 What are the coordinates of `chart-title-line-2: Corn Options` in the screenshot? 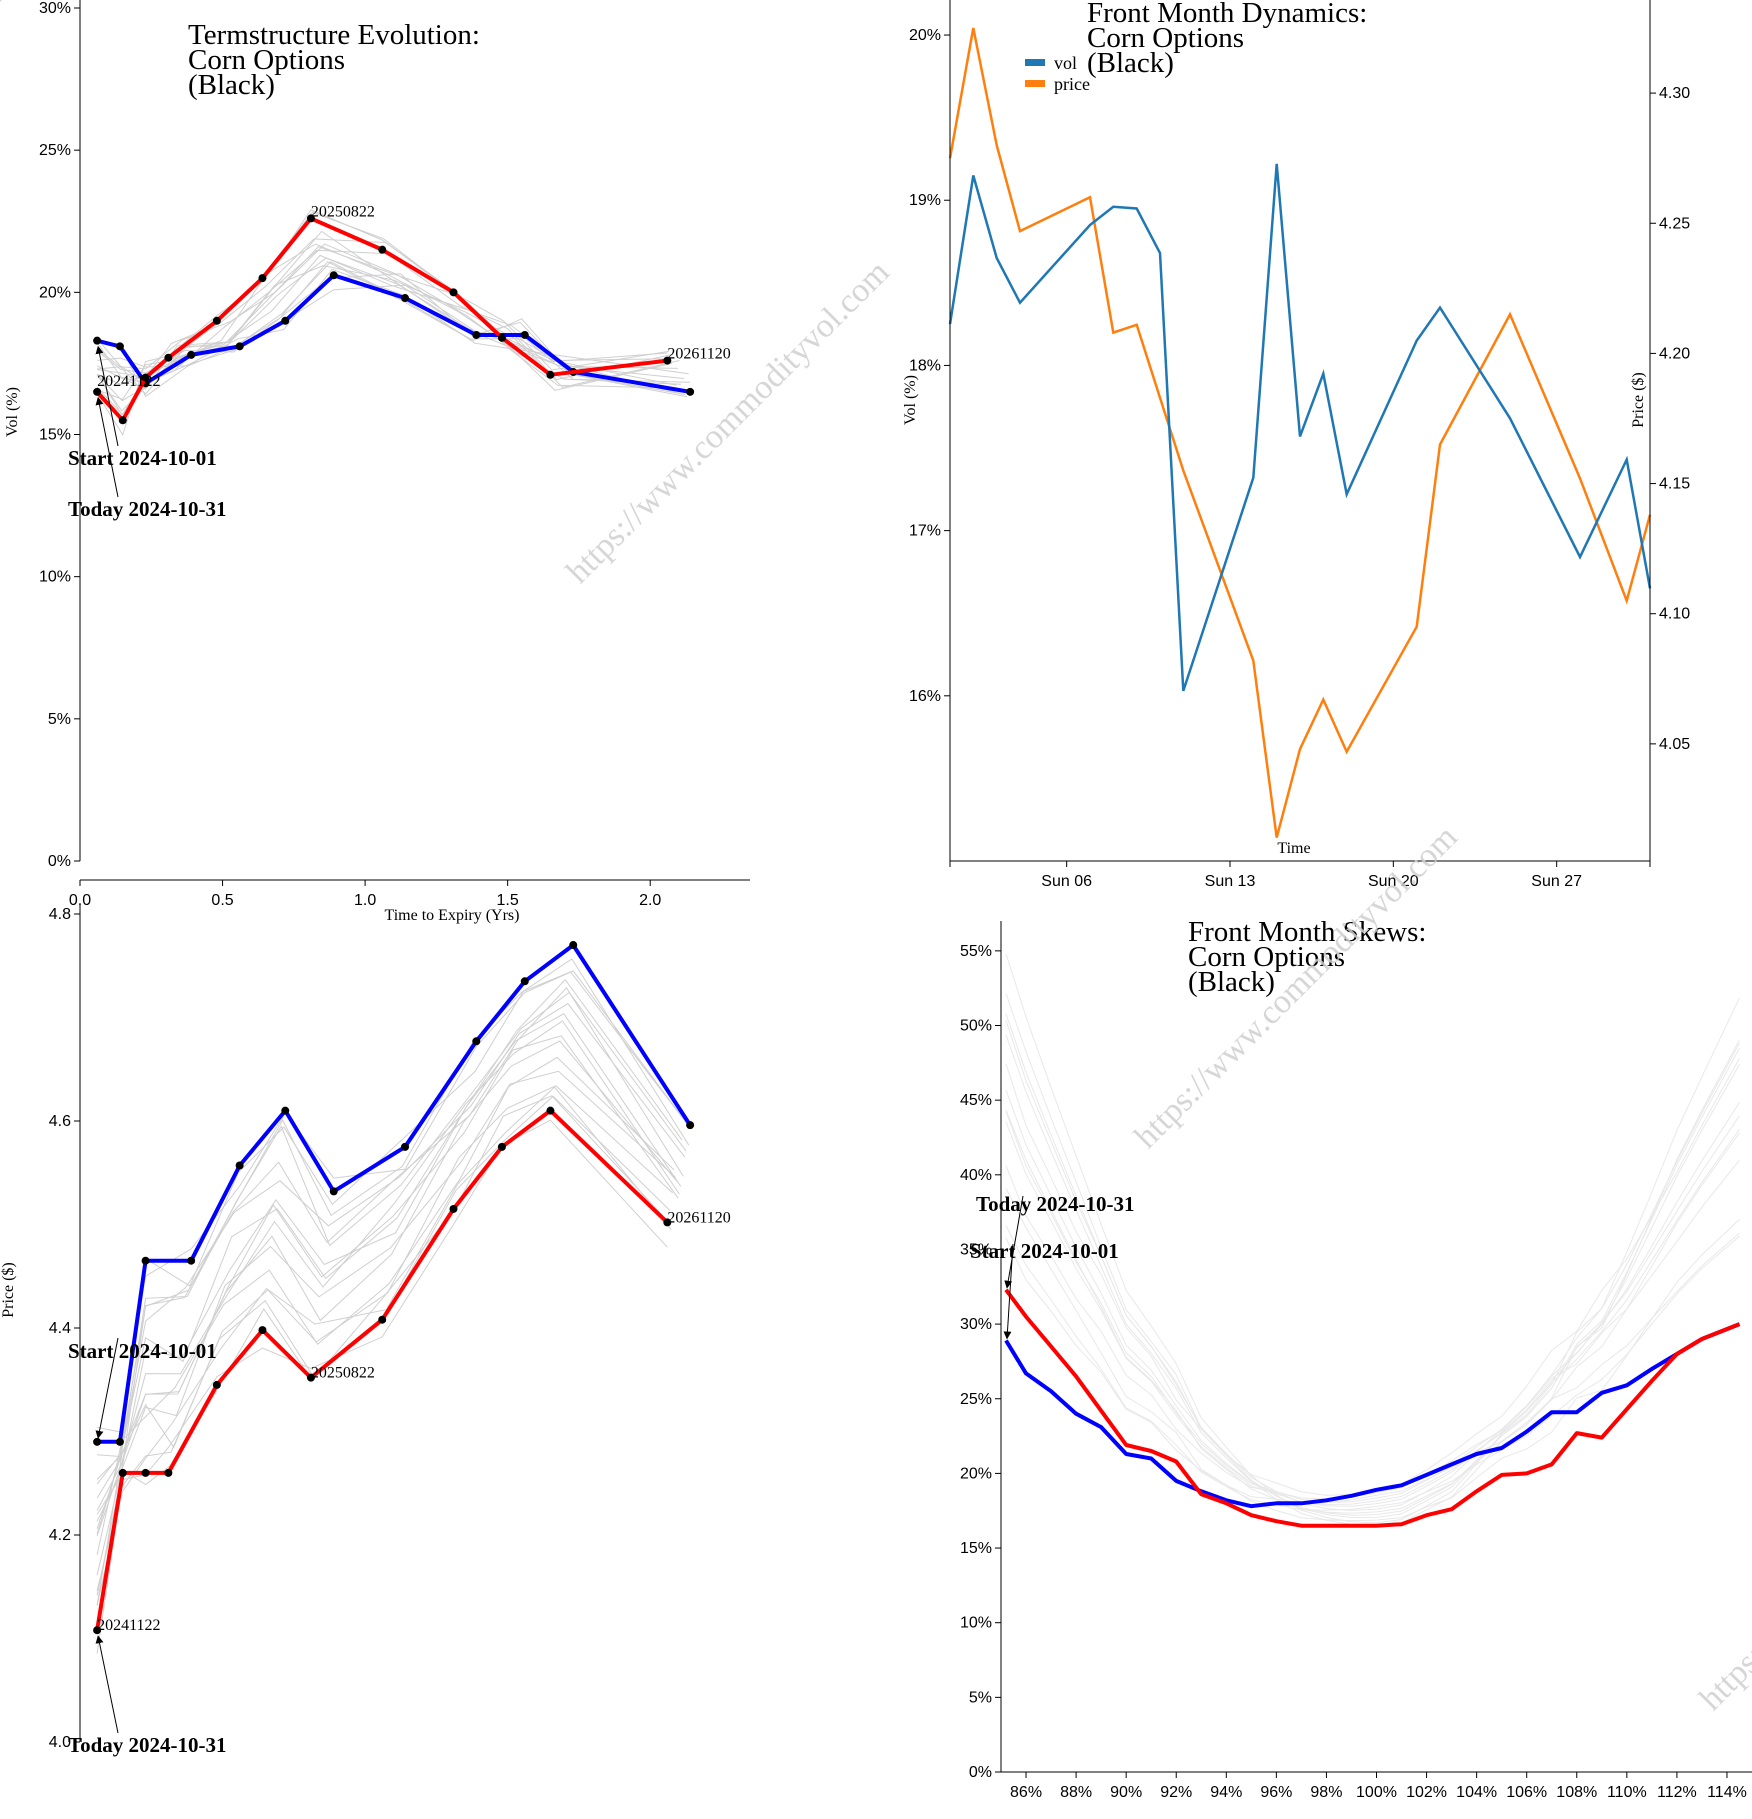 It's located at (1165, 38).